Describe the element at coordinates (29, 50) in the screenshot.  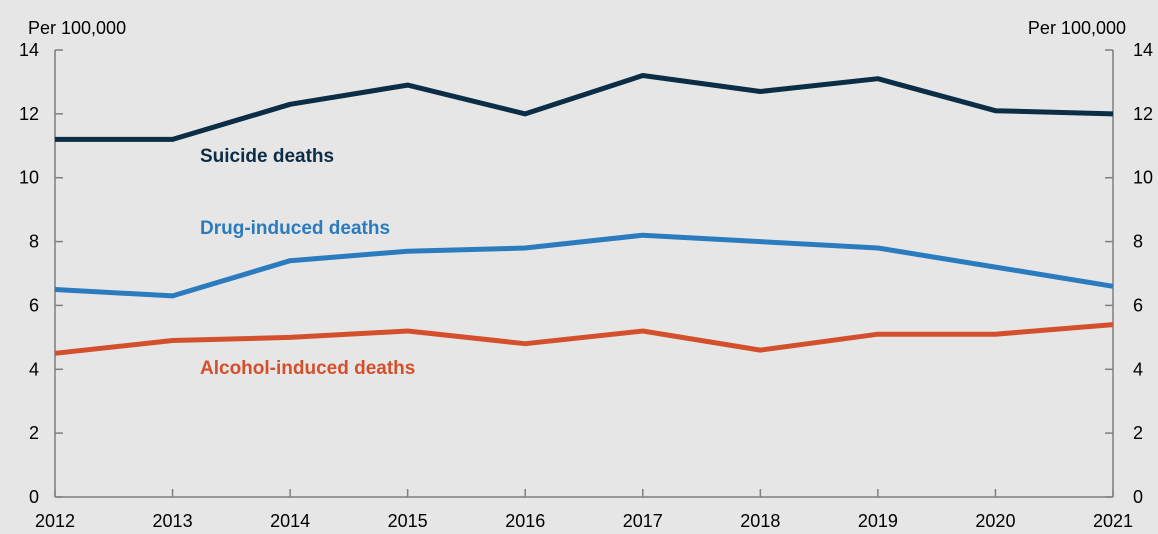
I see `left-y-tick-label: 14` at that location.